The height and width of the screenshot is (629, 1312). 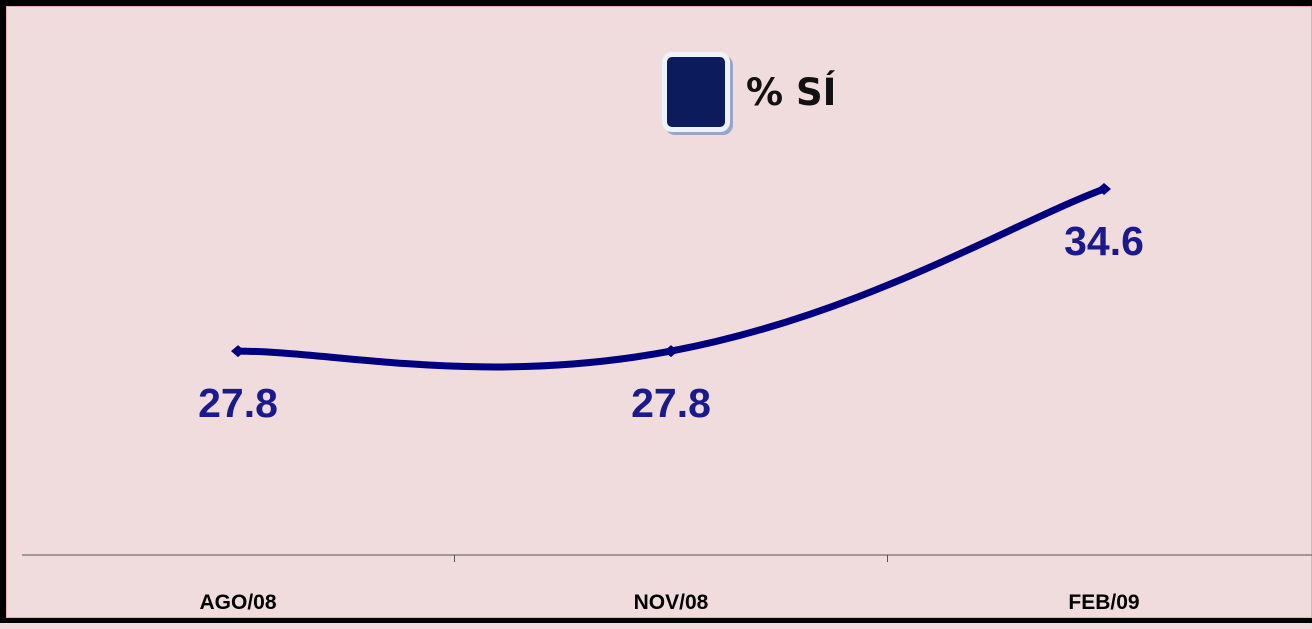 I want to click on legend: % SÍ, so click(x=749, y=92).